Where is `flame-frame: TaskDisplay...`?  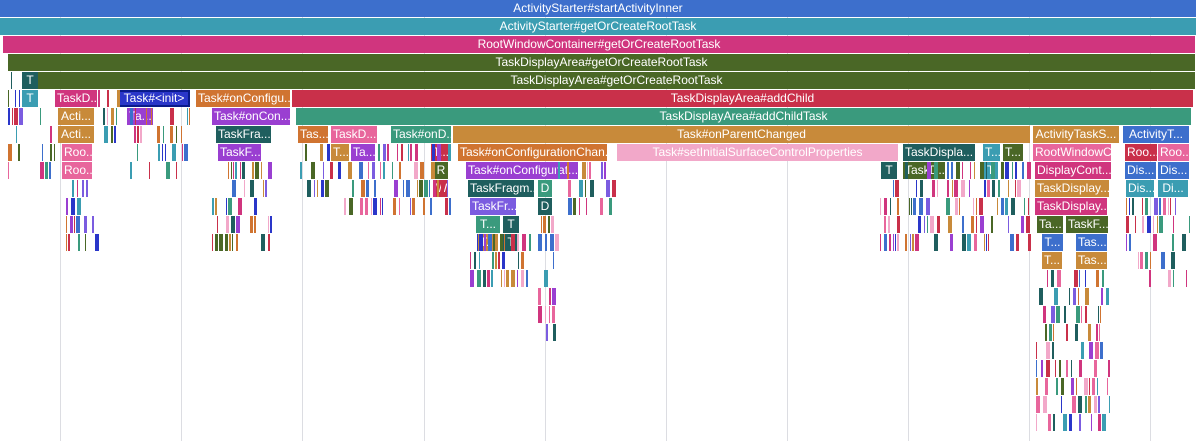 flame-frame: TaskDisplay... is located at coordinates (1071, 206).